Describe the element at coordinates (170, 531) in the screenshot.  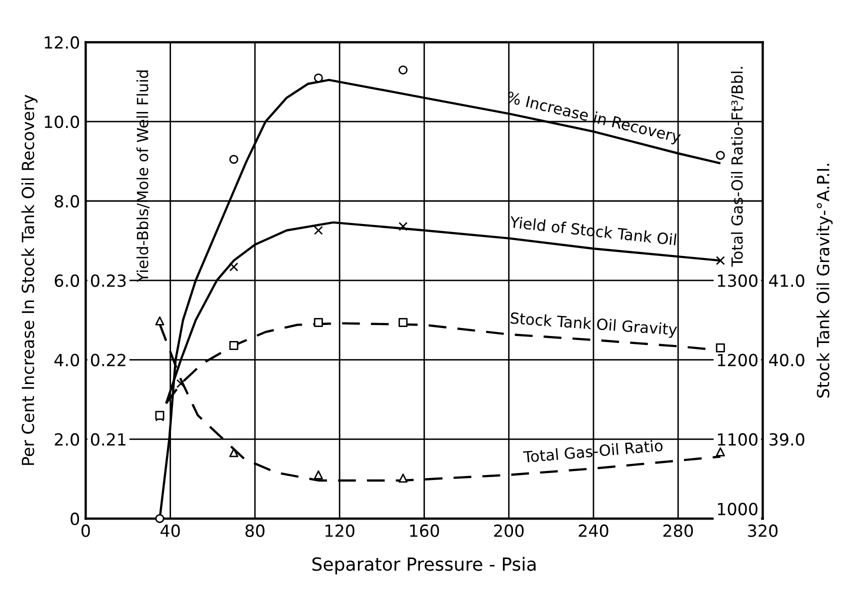
I see `x-tick-label: 40` at that location.